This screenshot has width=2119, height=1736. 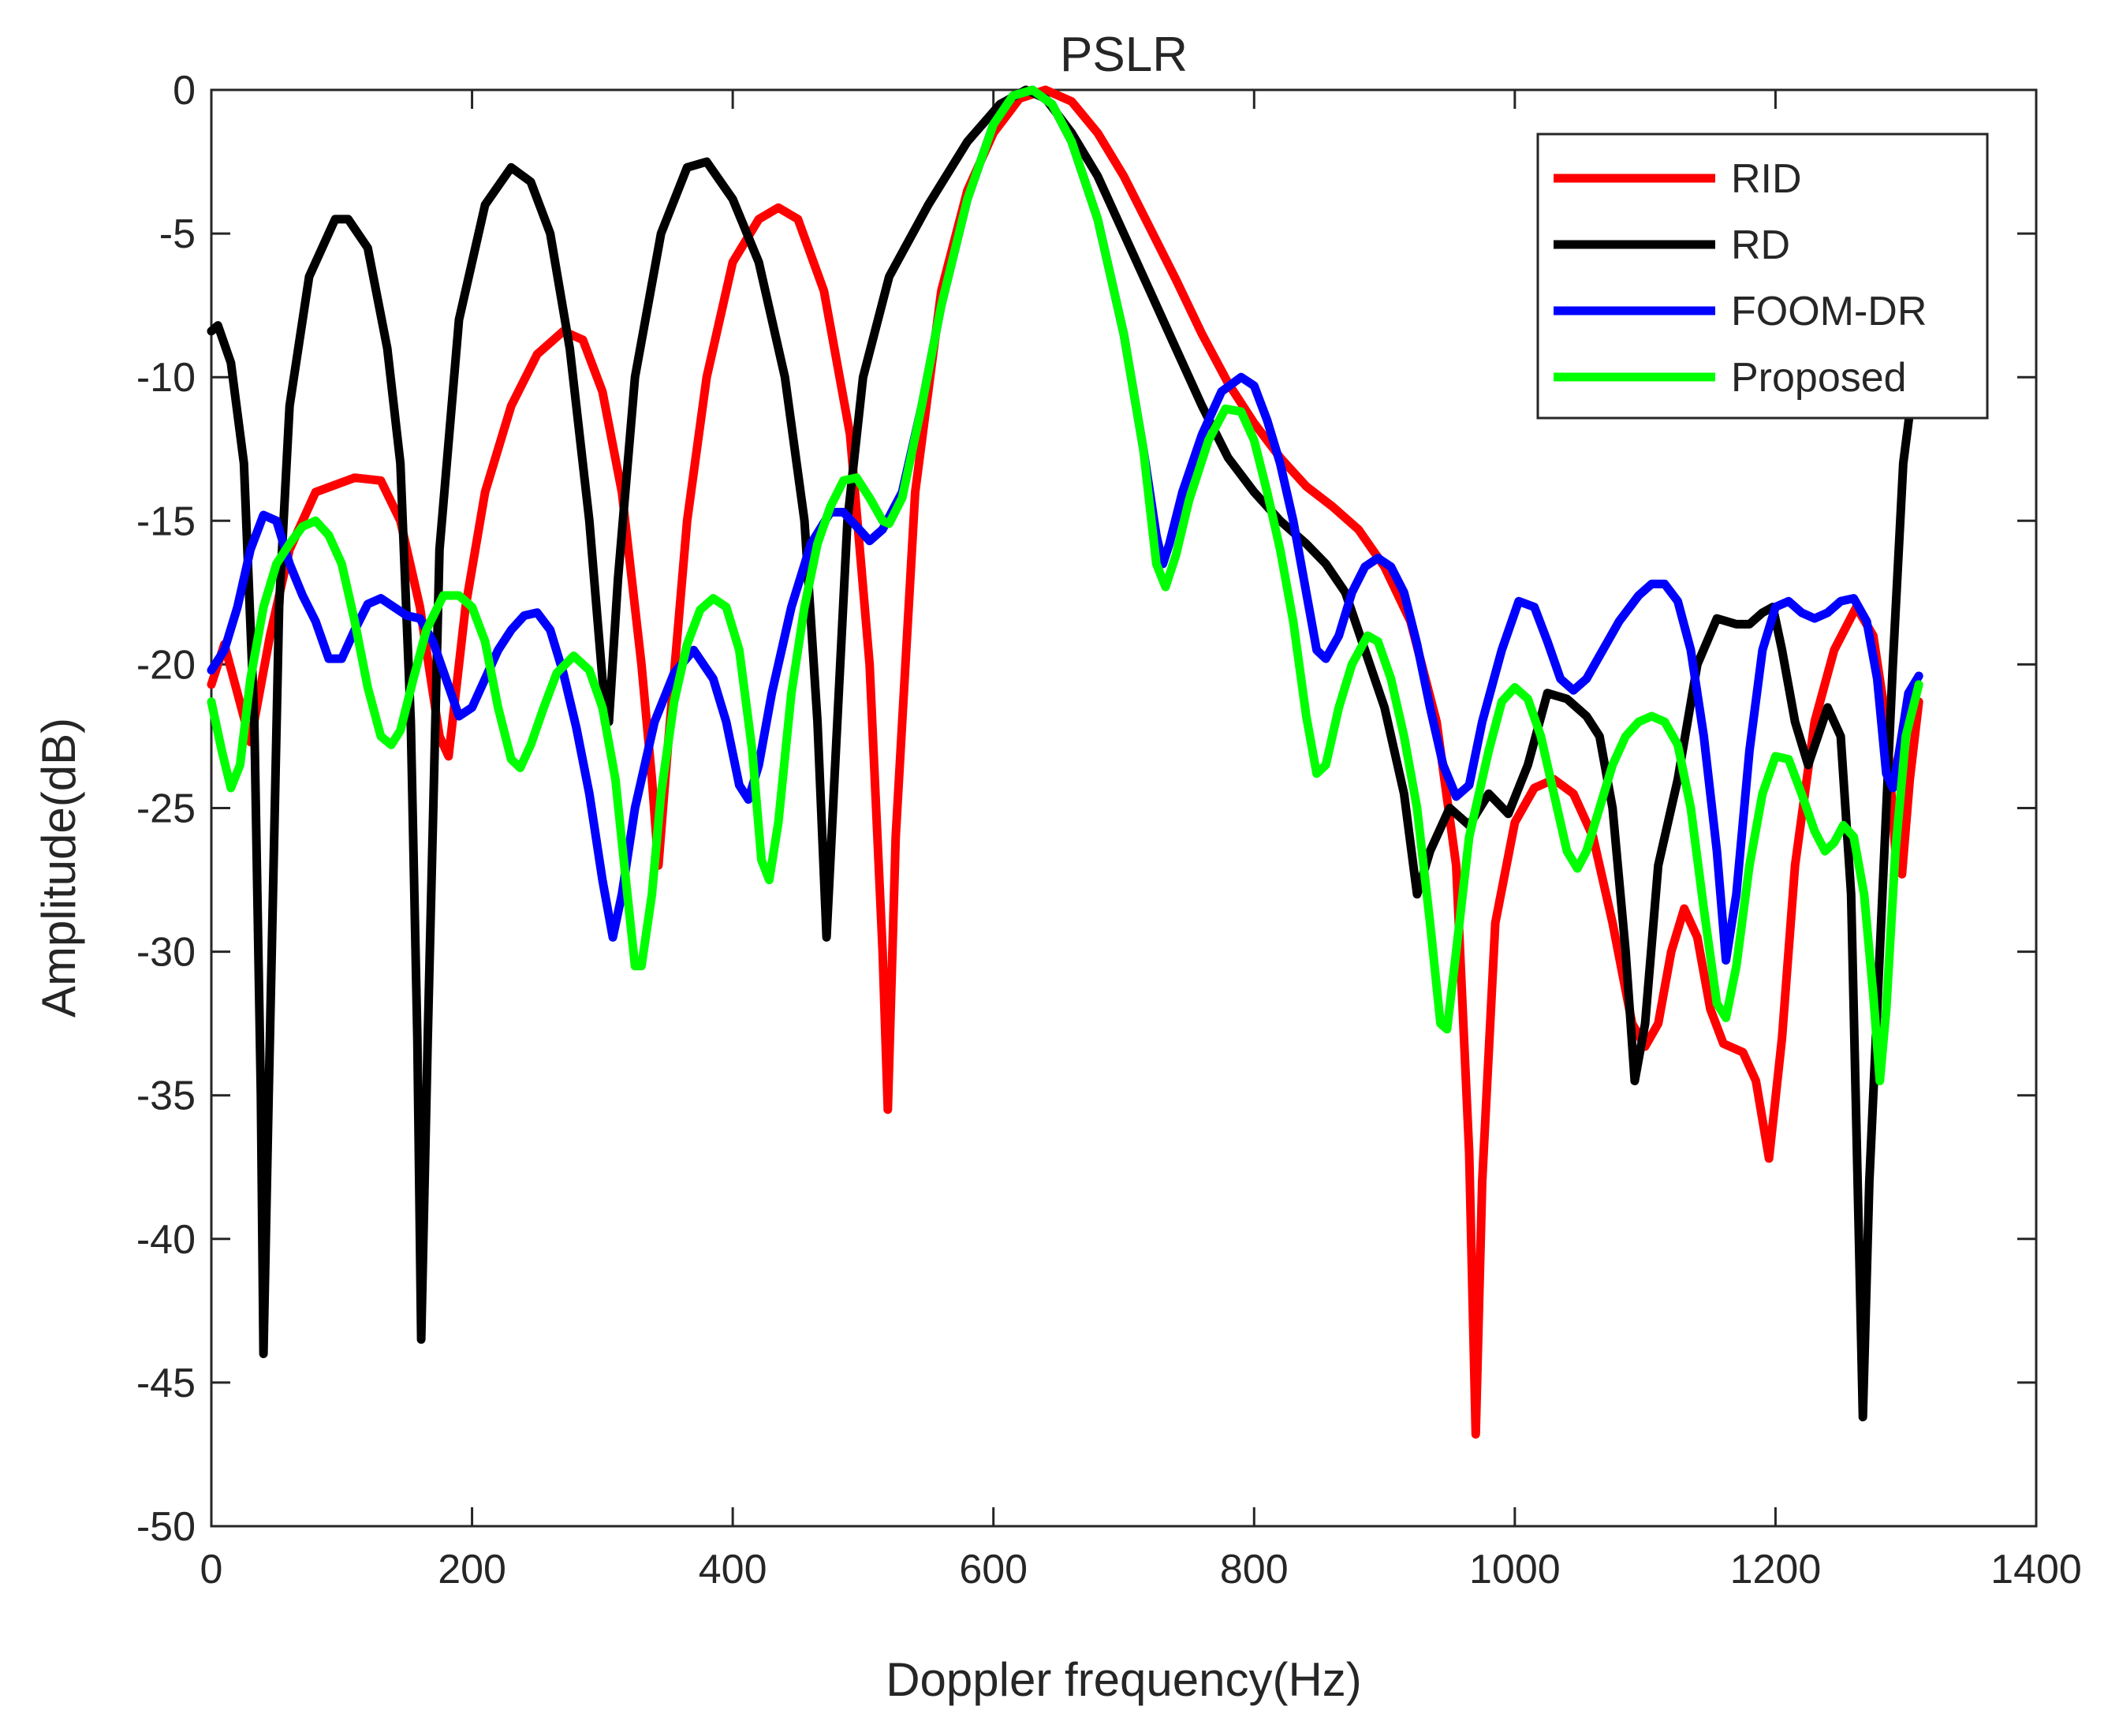 What do you see at coordinates (166, 1240) in the screenshot?
I see `y-tick-label: -40` at bounding box center [166, 1240].